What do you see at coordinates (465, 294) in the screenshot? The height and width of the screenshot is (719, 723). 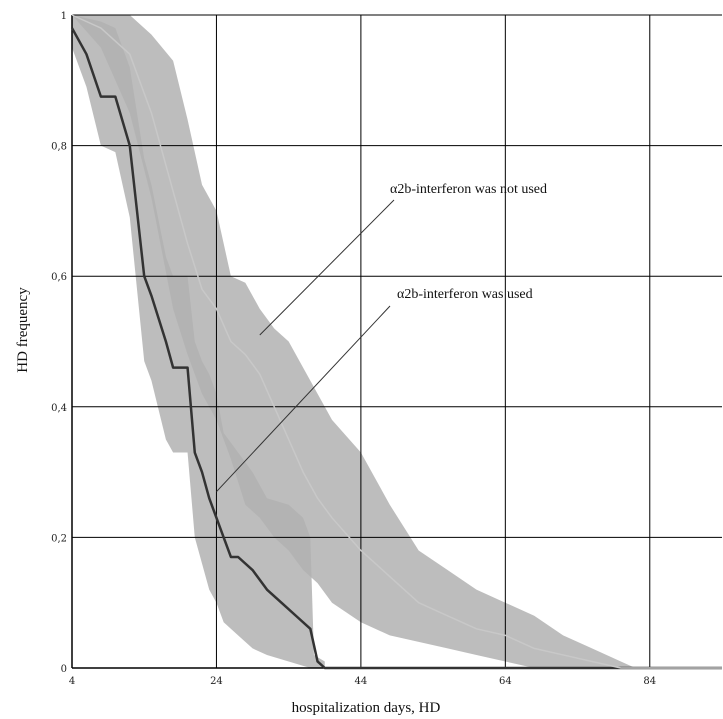 I see `annotation-label: α2b-interferon was used` at bounding box center [465, 294].